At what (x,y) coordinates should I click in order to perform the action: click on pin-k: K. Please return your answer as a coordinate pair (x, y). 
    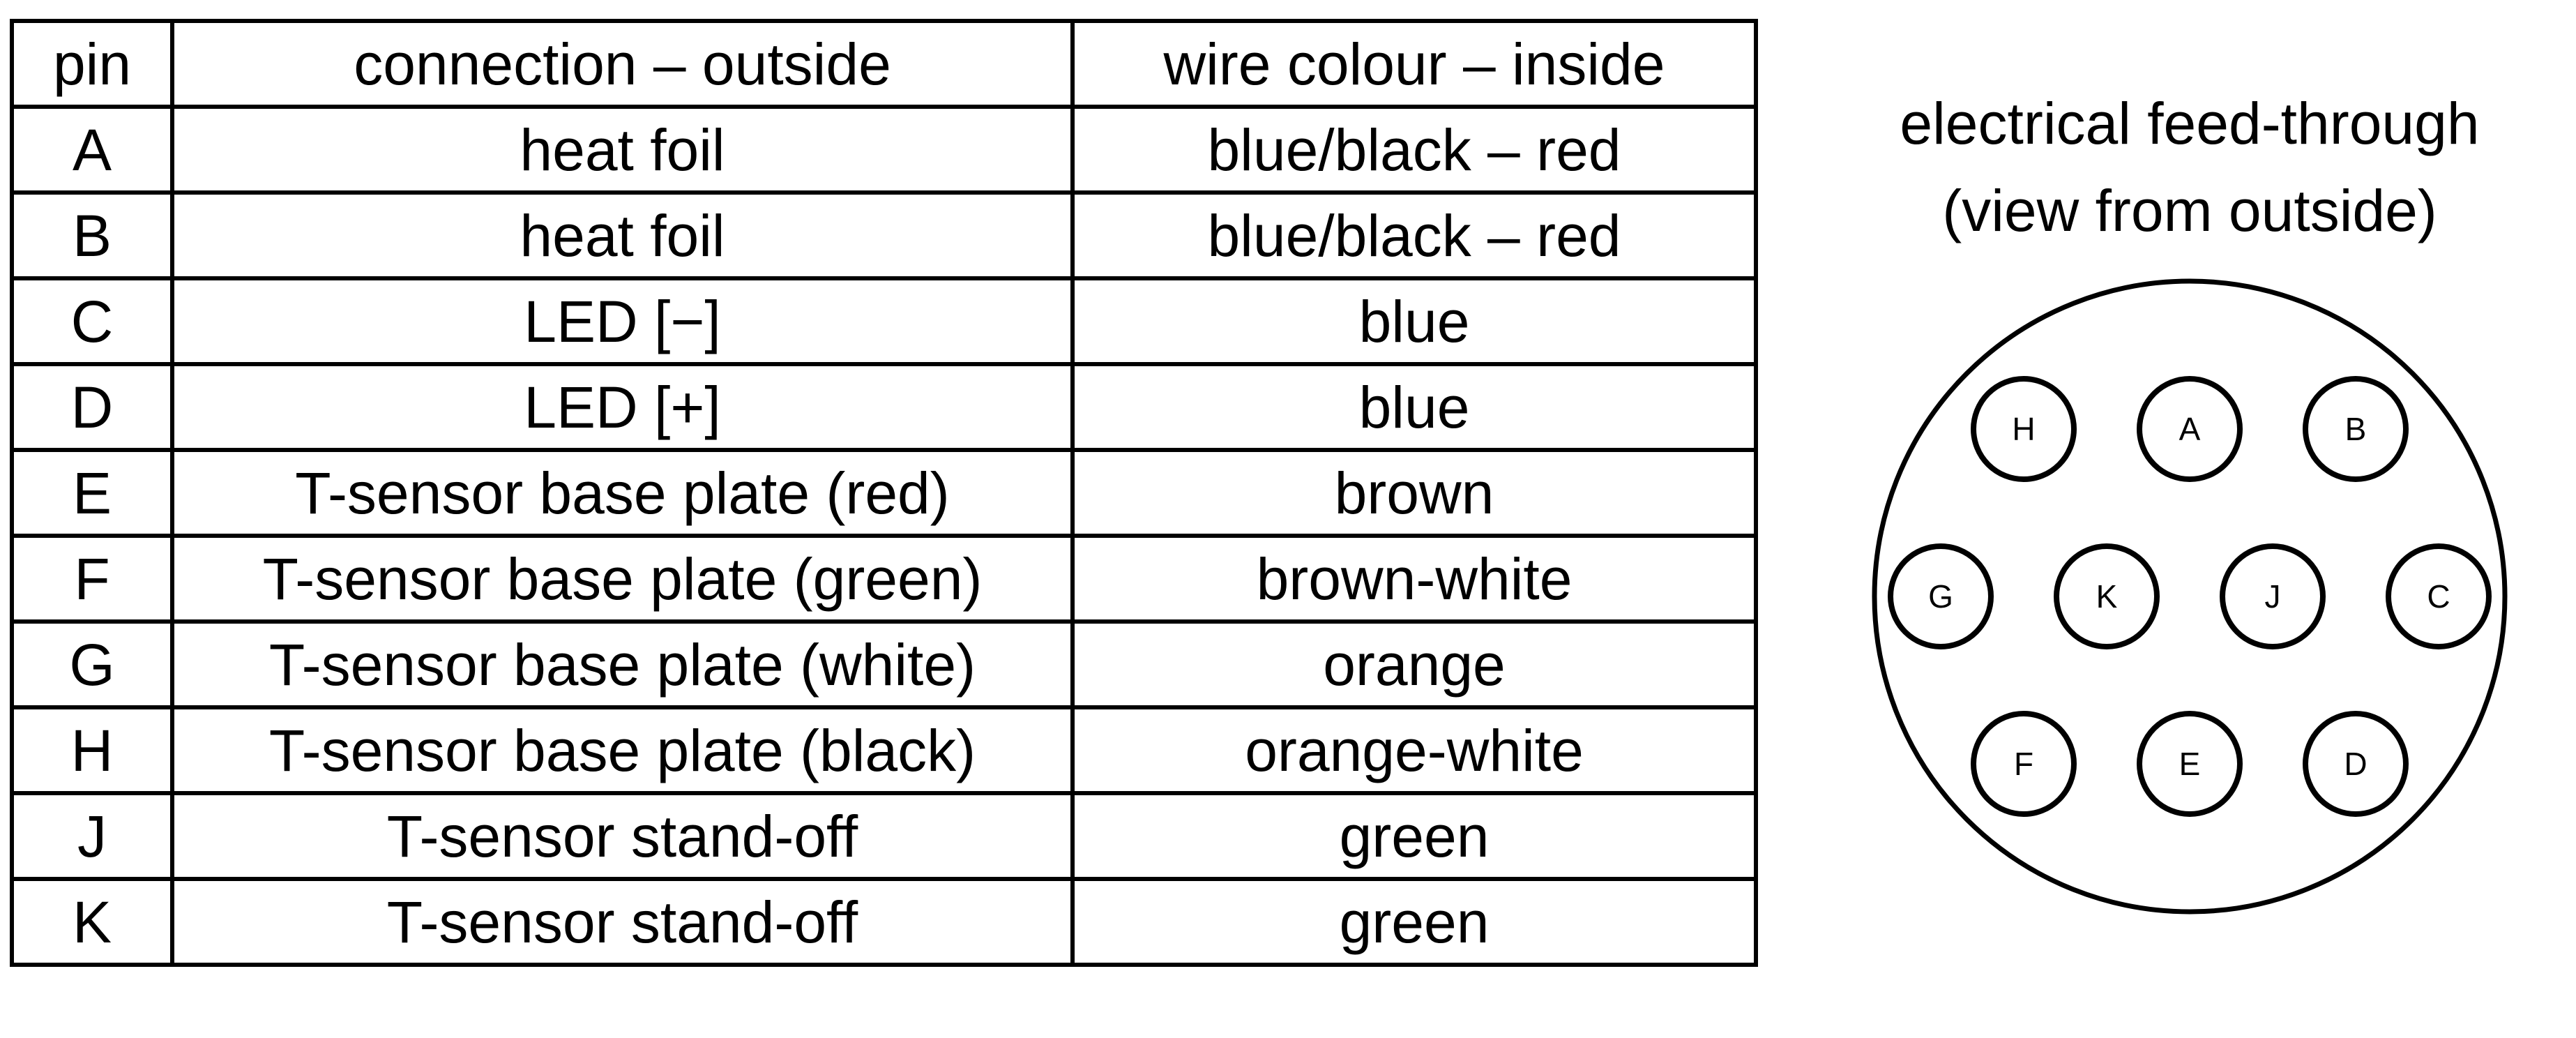
    Looking at the image, I should click on (2107, 596).